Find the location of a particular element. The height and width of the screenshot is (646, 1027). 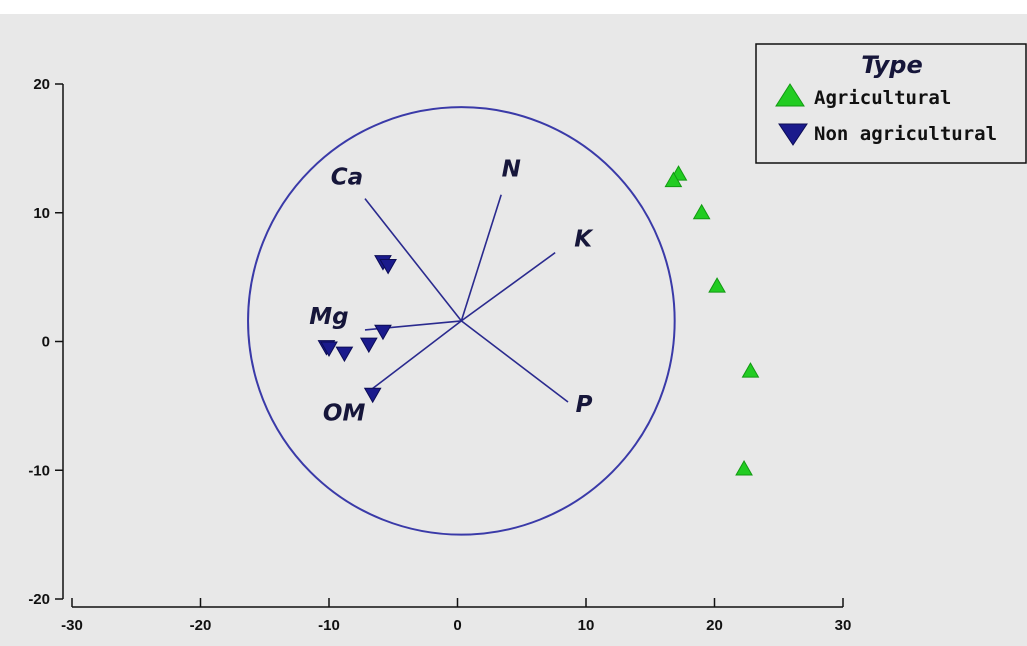

x-tick-label: 10 is located at coordinates (586, 625).